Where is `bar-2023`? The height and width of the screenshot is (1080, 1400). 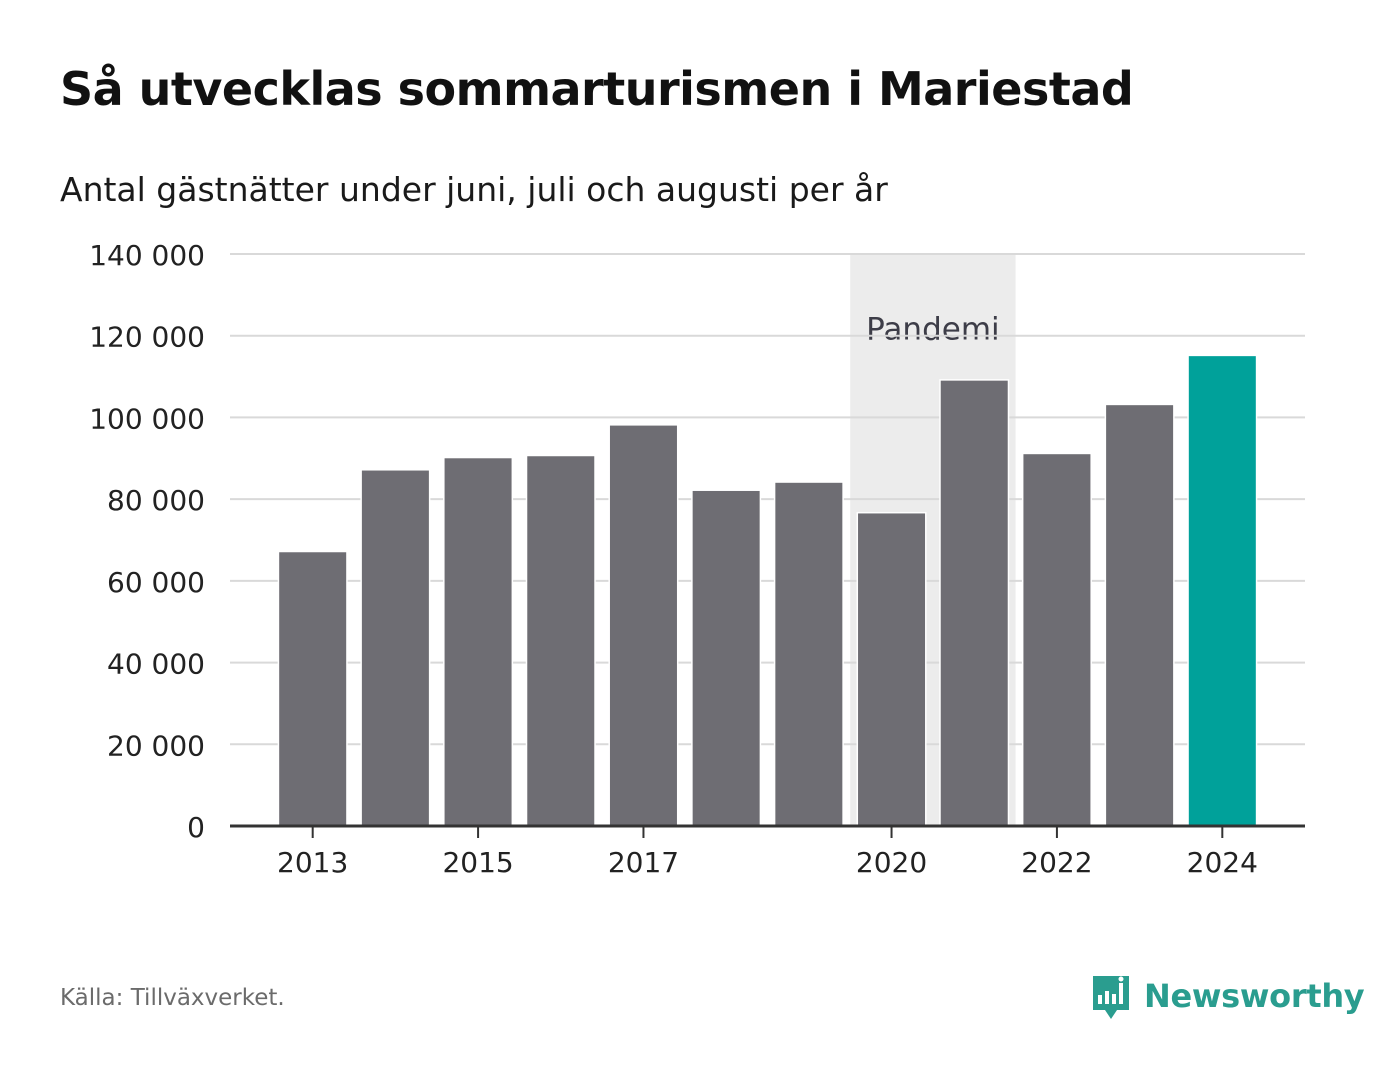
bar-2023 is located at coordinates (1139, 615).